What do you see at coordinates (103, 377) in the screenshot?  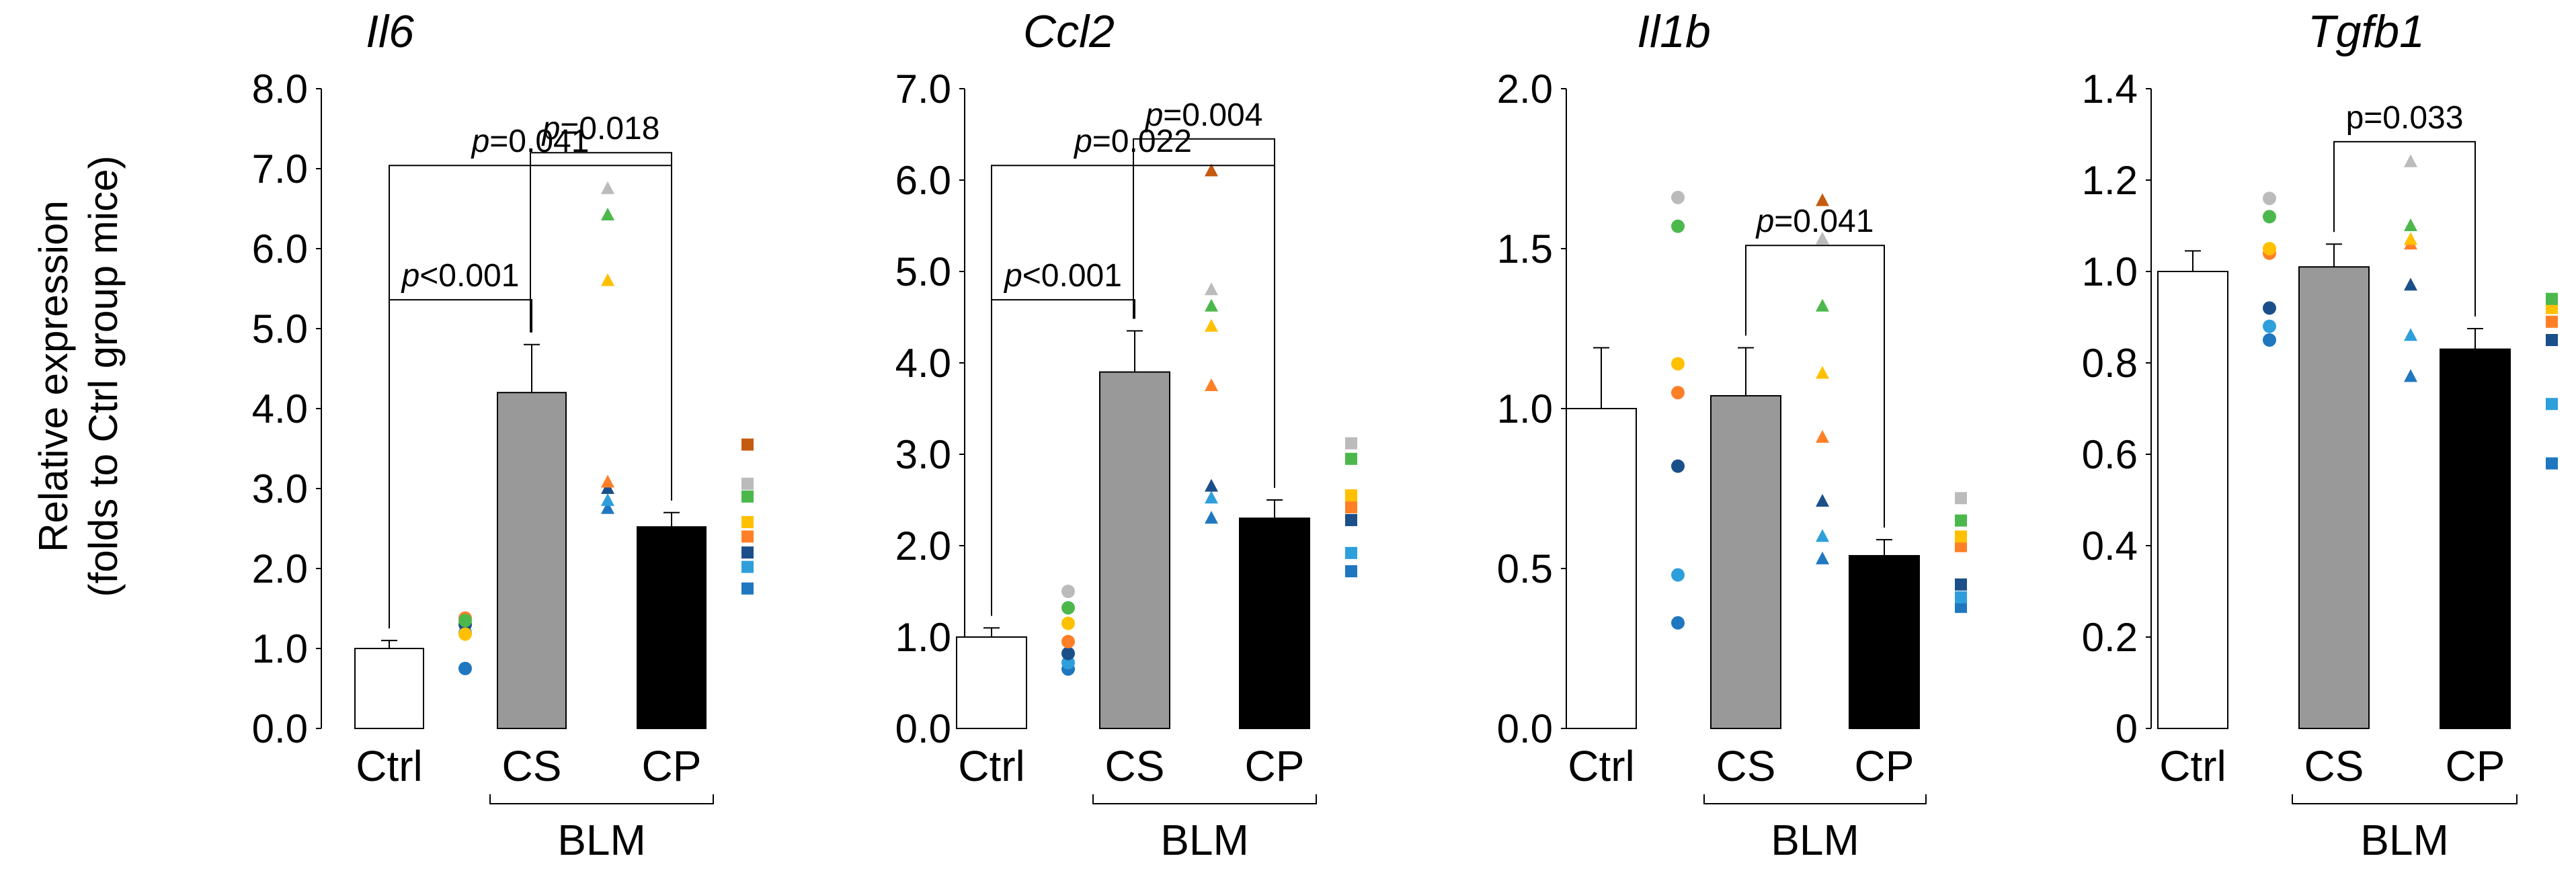 I see `y-axis-label-line-2: (folds to Ctrl group mice)` at bounding box center [103, 377].